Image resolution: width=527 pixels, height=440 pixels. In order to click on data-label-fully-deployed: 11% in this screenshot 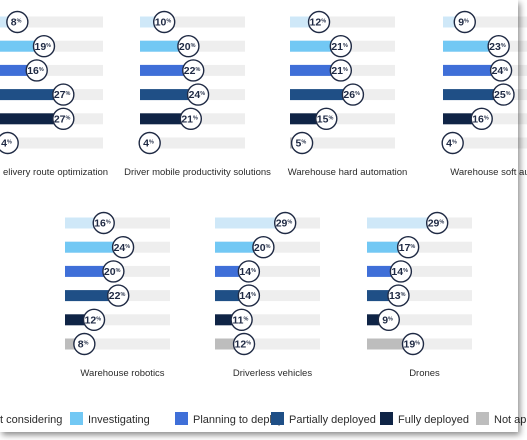, I will do `click(240, 320)`.